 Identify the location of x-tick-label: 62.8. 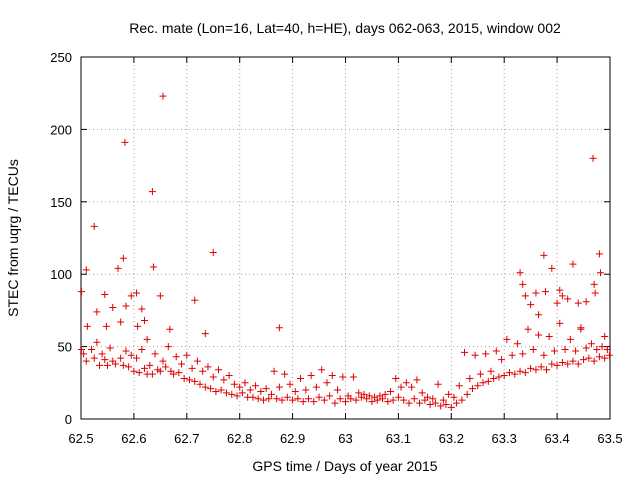
(239, 438).